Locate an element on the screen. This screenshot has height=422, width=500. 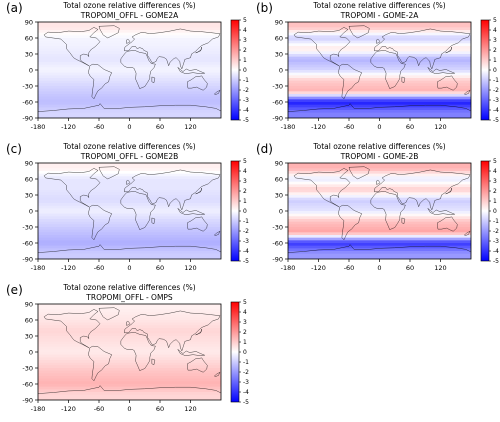
x-tick-label: -180 is located at coordinates (38, 127).